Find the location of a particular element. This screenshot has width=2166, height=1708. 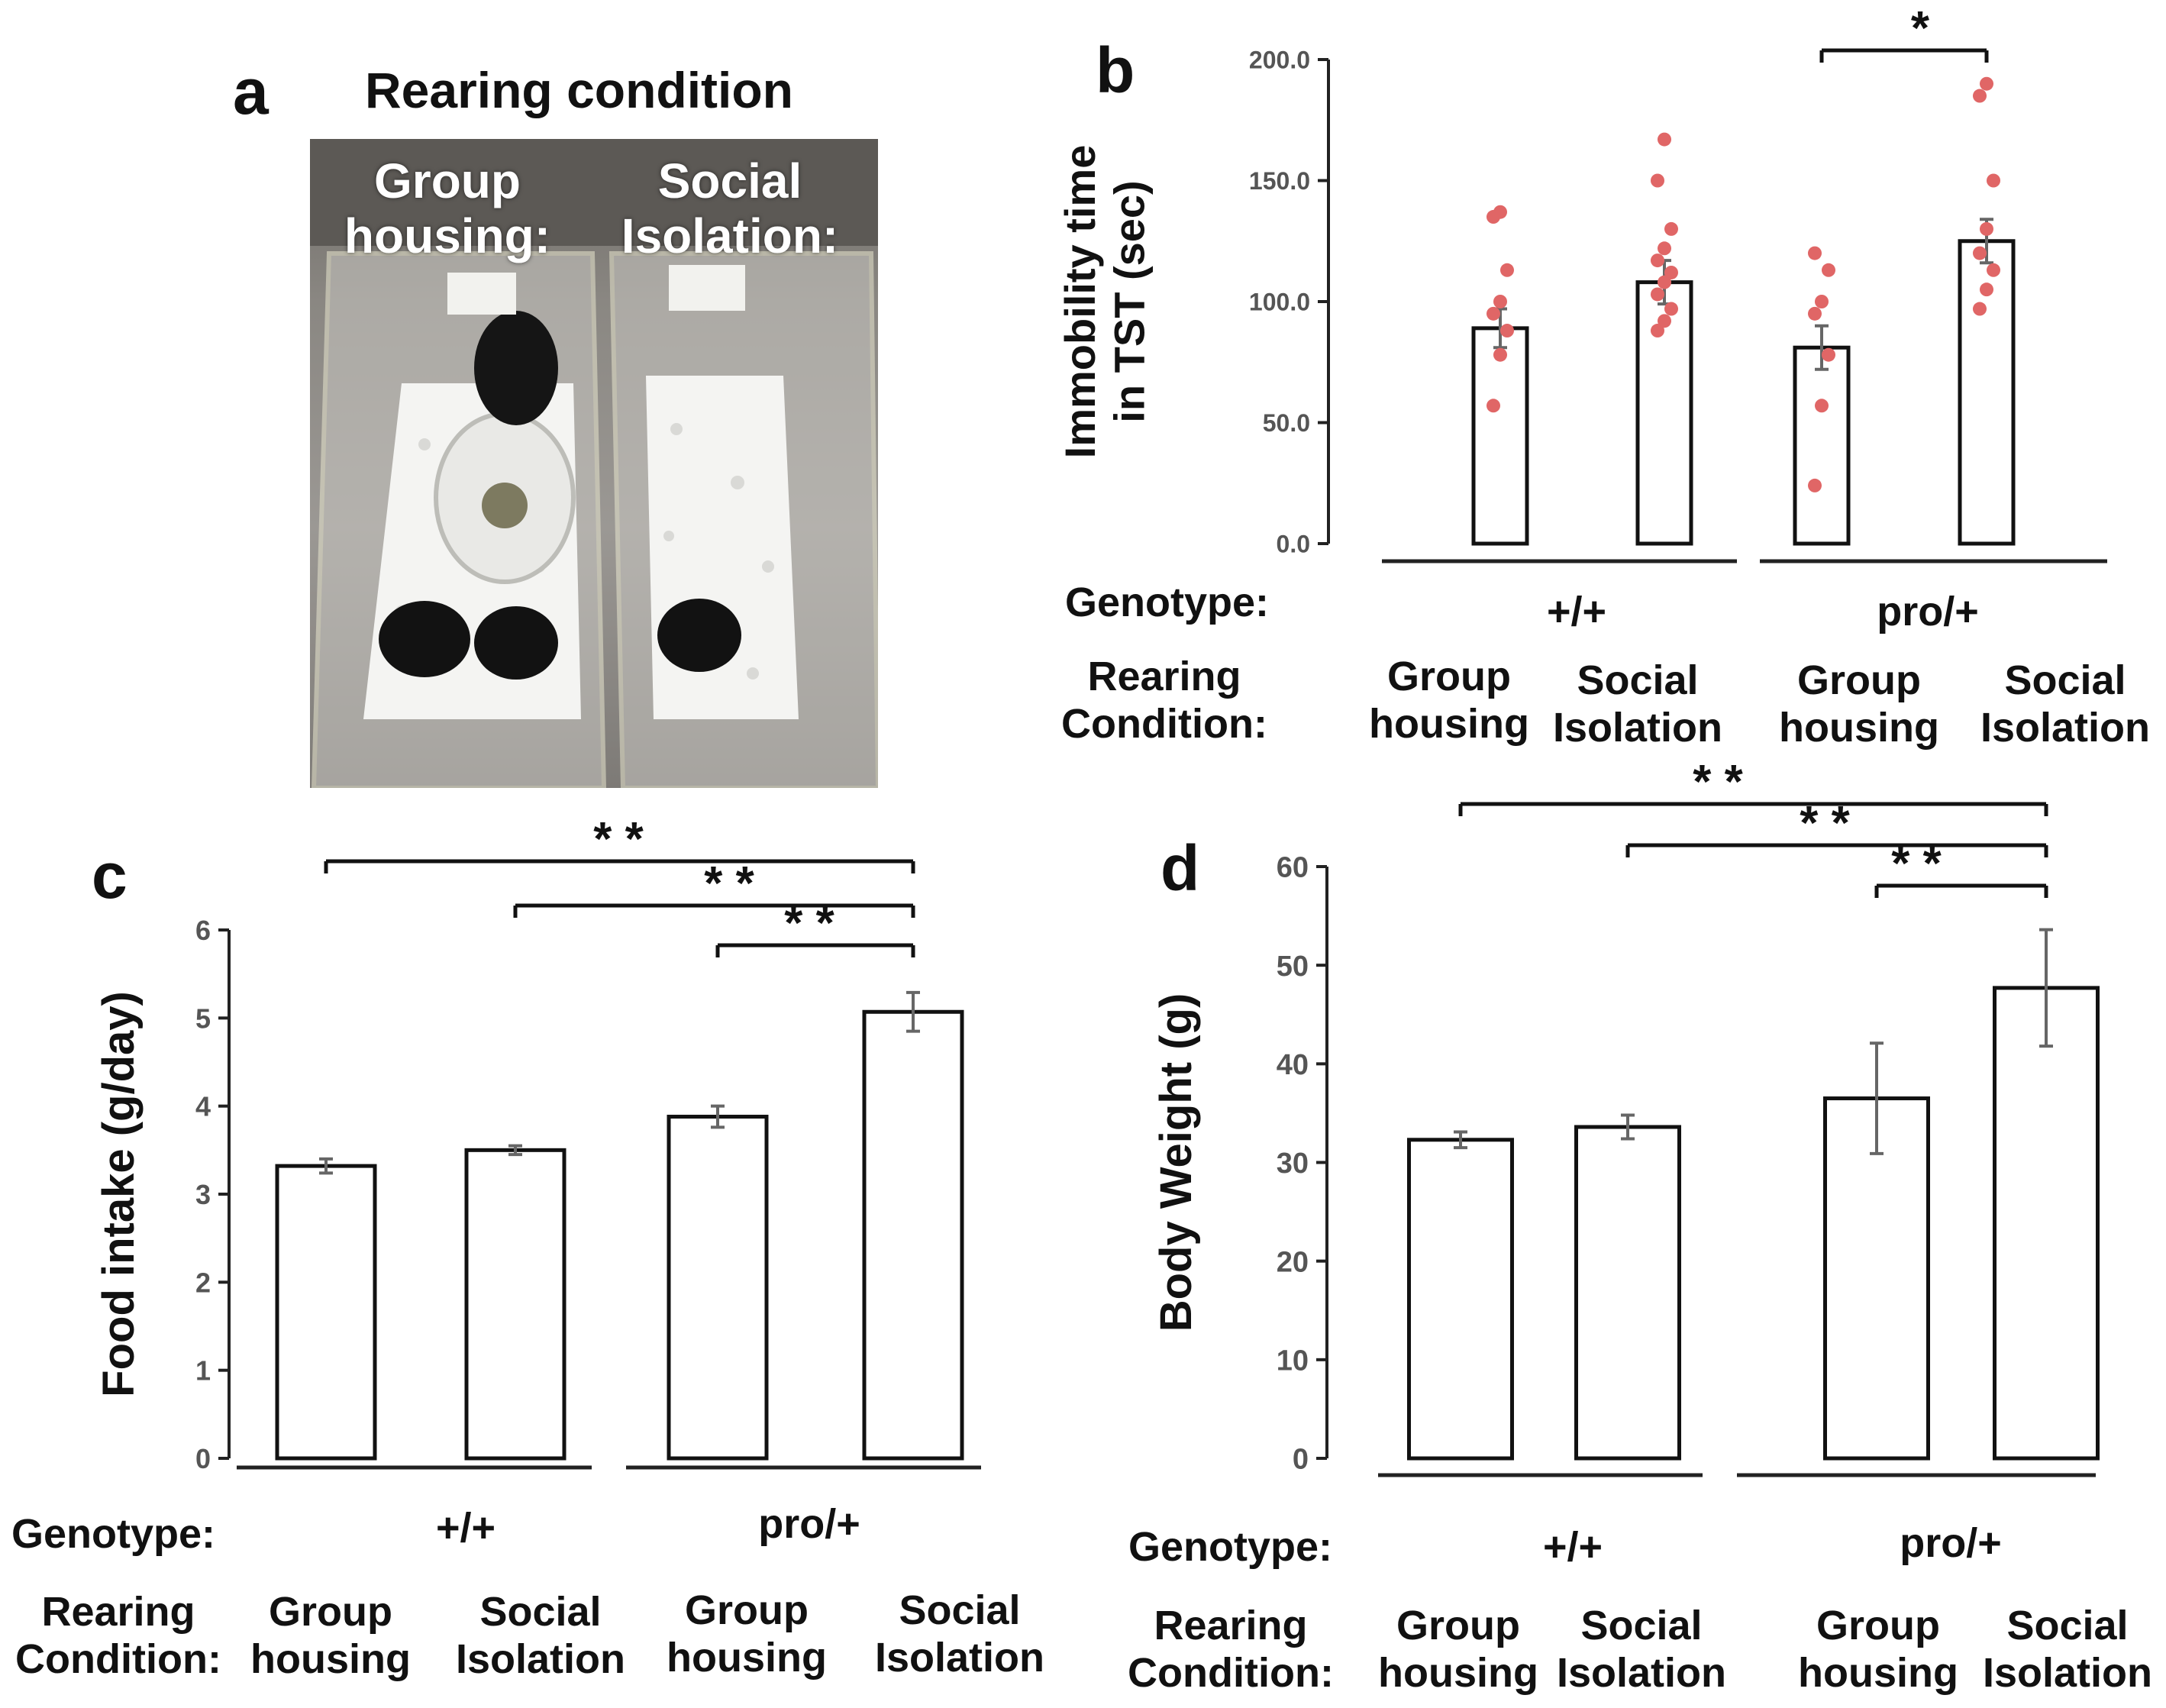

d-cond-2-line1: Group is located at coordinates (1878, 1625).